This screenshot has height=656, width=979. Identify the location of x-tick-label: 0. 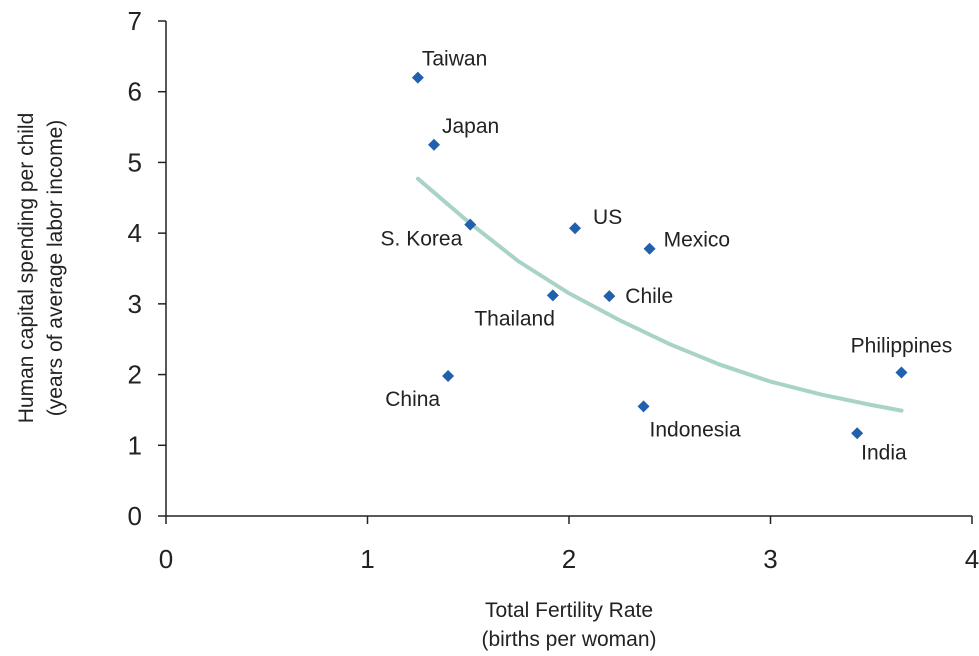
(166, 559).